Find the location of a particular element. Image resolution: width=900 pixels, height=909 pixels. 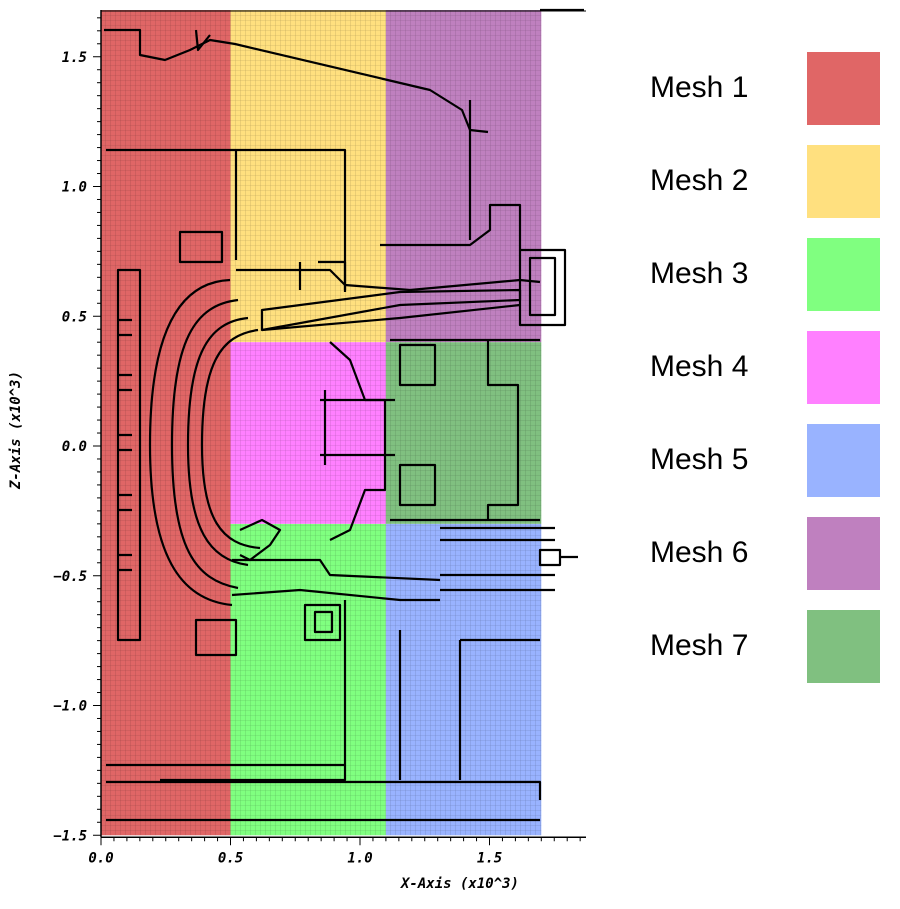

y-tick-label: −1.0 is located at coordinates (70, 707).